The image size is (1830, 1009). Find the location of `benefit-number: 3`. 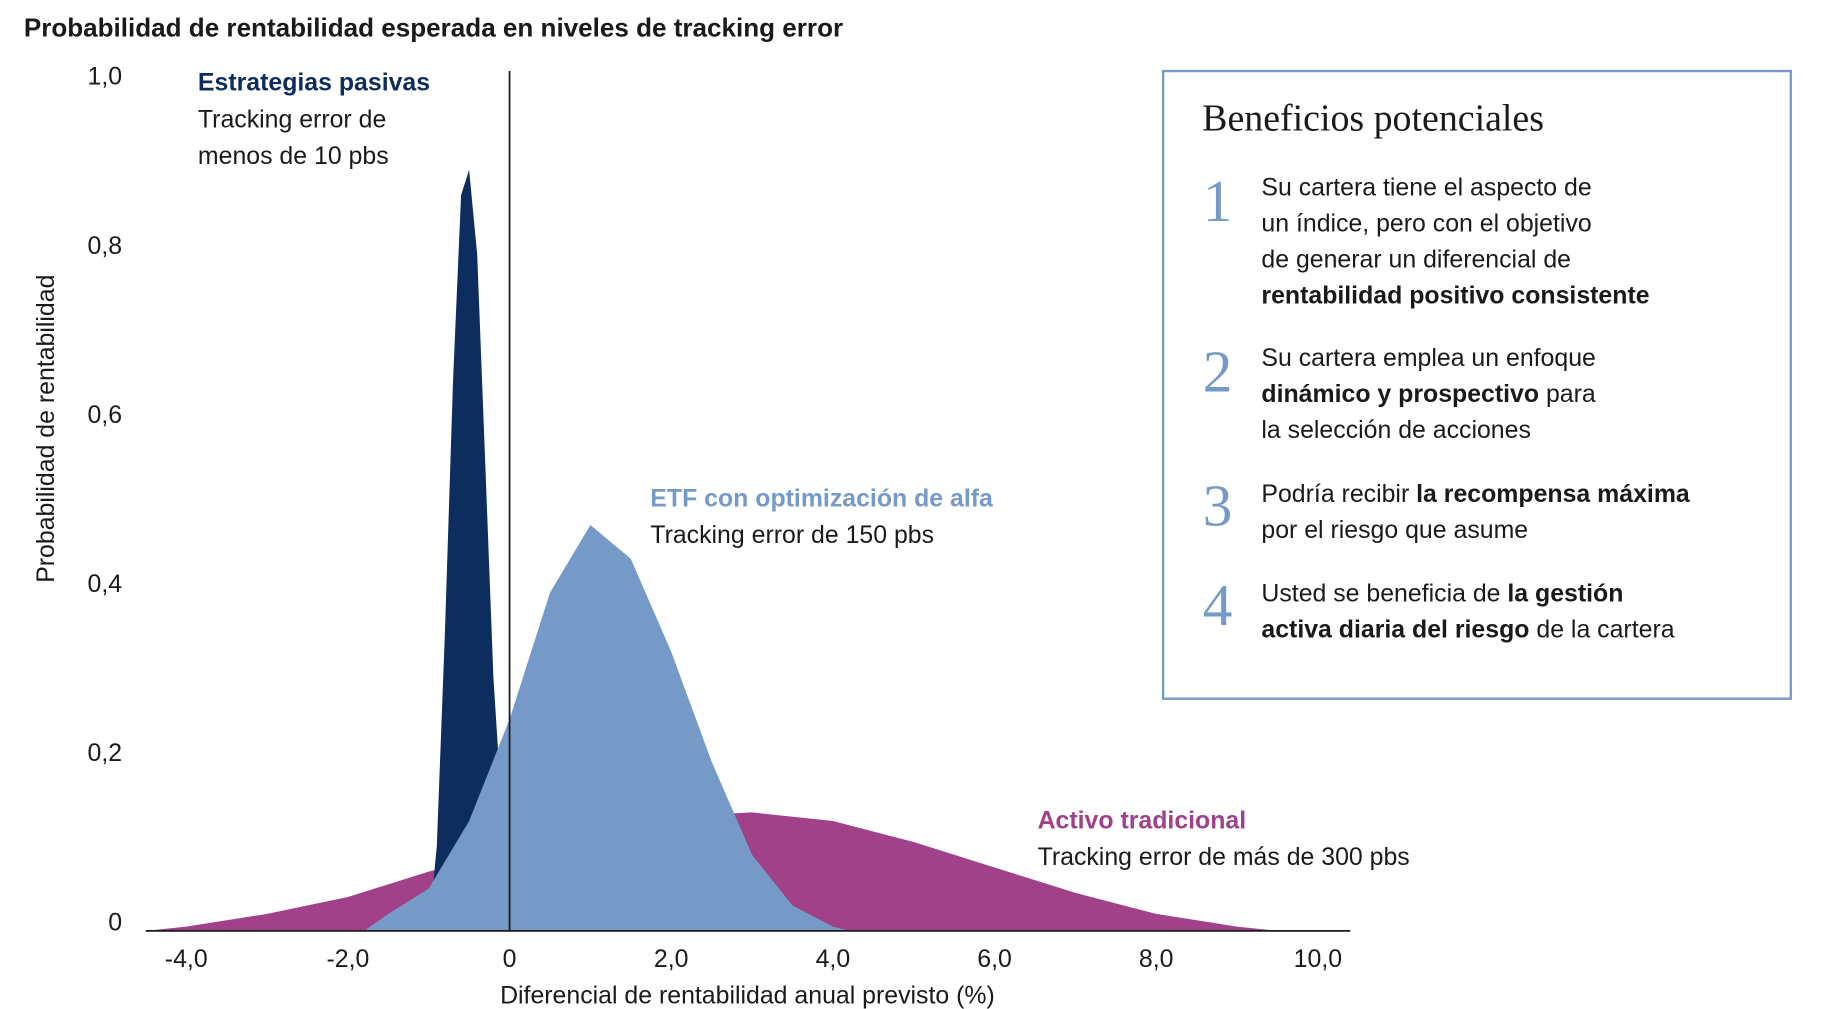

benefit-number: 3 is located at coordinates (1218, 506).